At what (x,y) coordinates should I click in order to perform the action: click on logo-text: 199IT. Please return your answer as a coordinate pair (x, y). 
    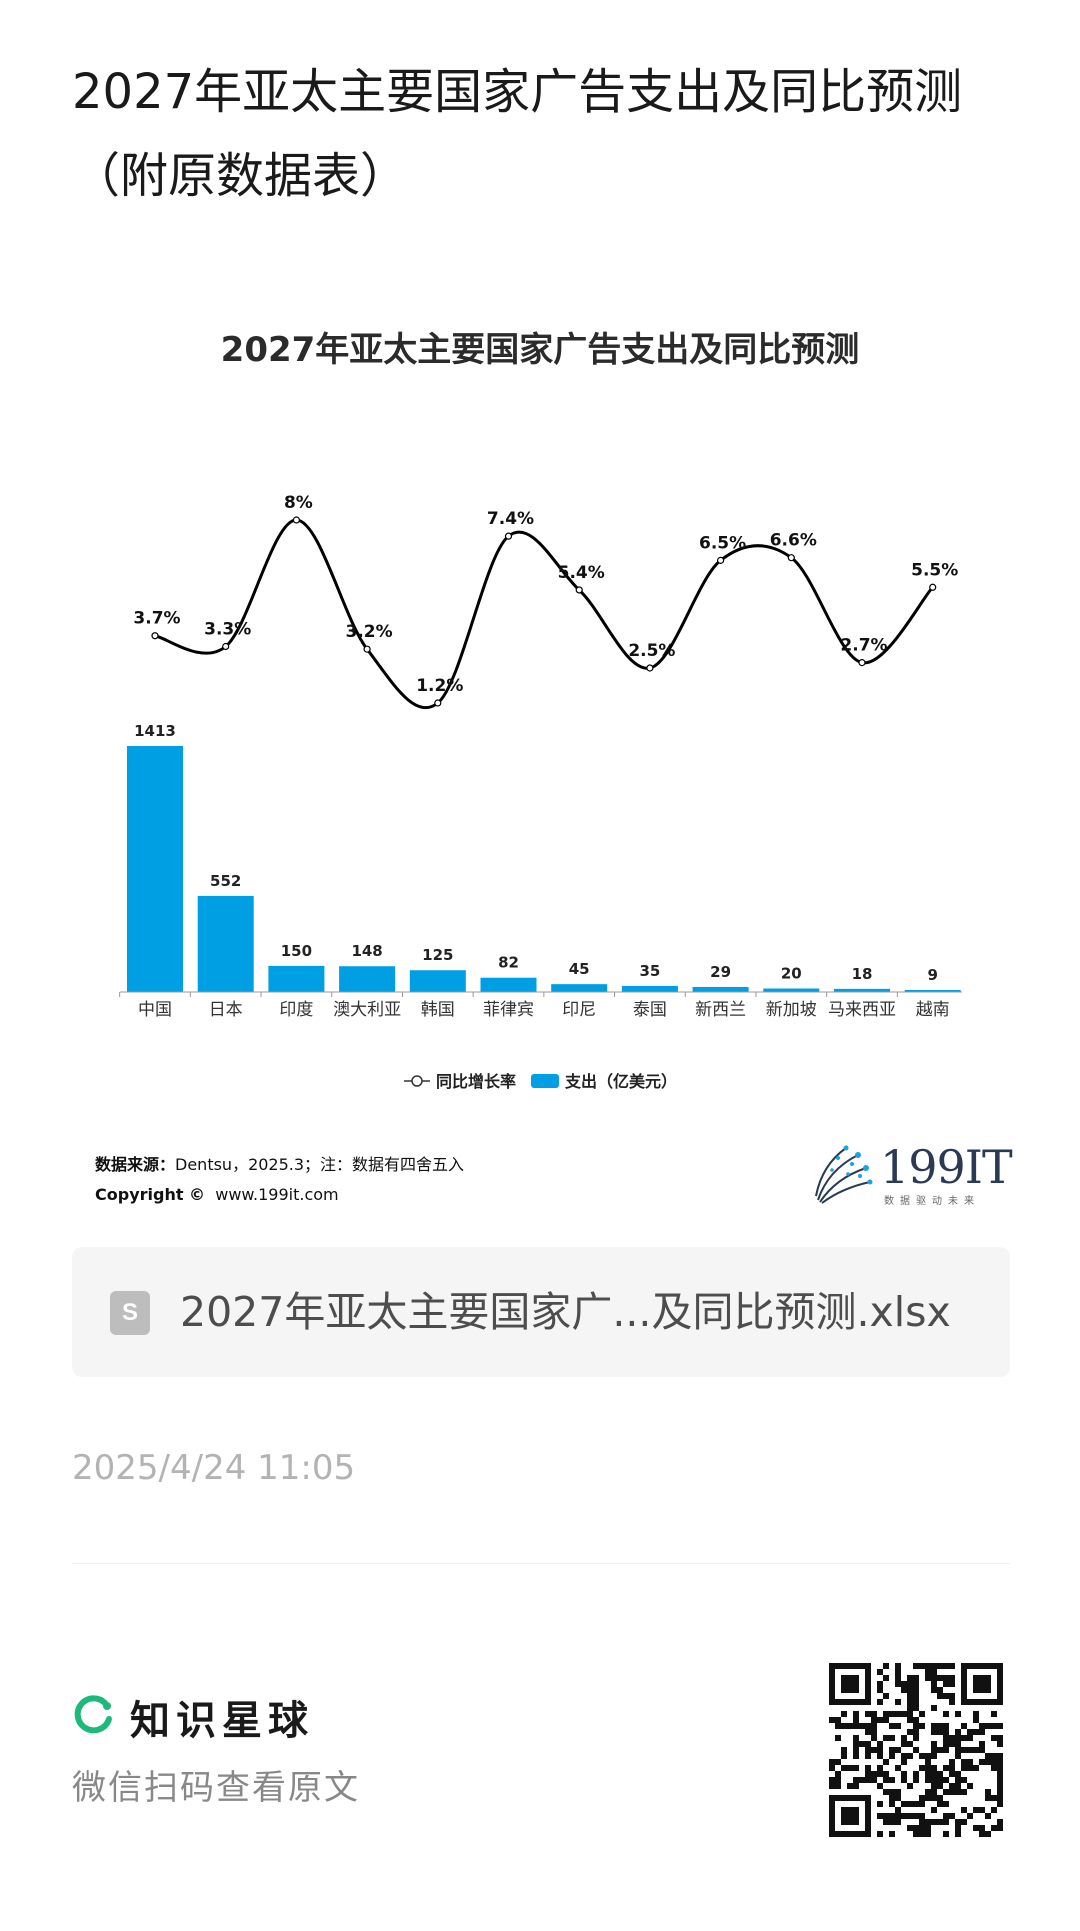
    Looking at the image, I should click on (946, 1167).